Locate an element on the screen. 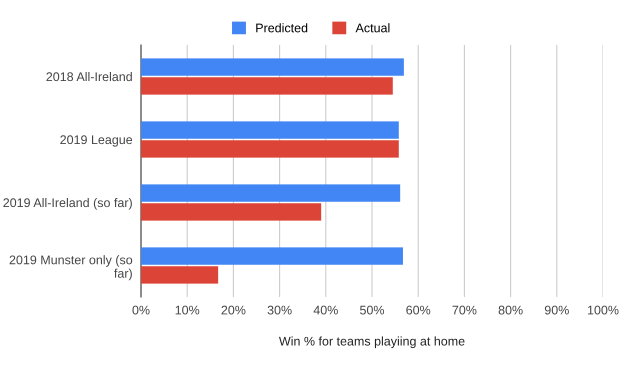  legend-label: Actual is located at coordinates (373, 27).